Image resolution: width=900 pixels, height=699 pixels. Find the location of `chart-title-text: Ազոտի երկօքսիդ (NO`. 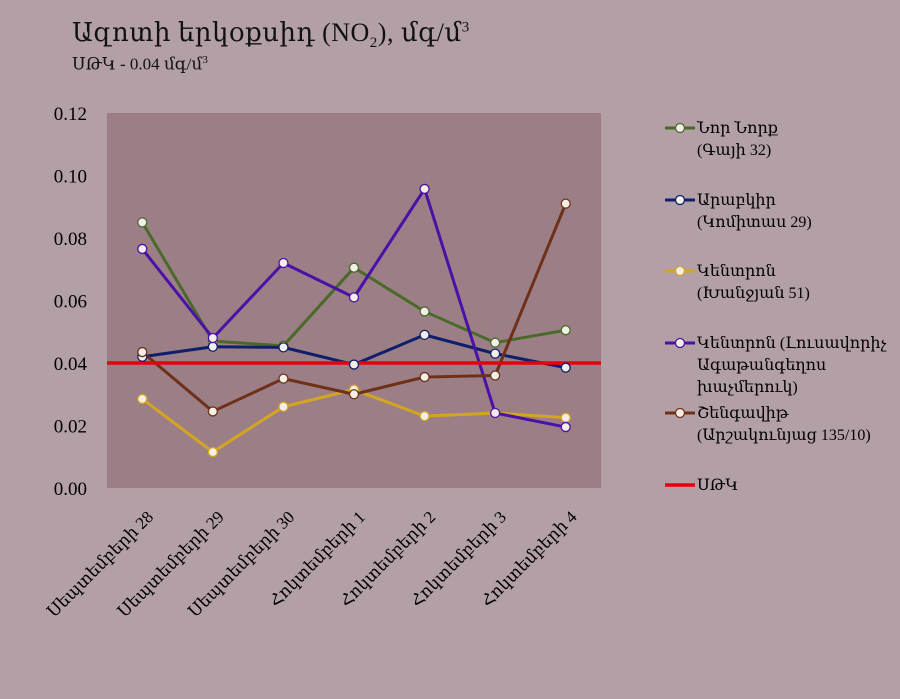

chart-title-text: Ազոտի երկօքսիդ (NO is located at coordinates (221, 32).